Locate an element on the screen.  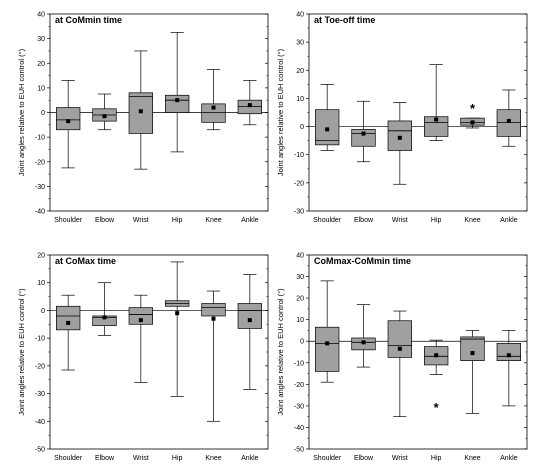
panel-title: CoMmax-CoMmin time is located at coordinates (362, 261).